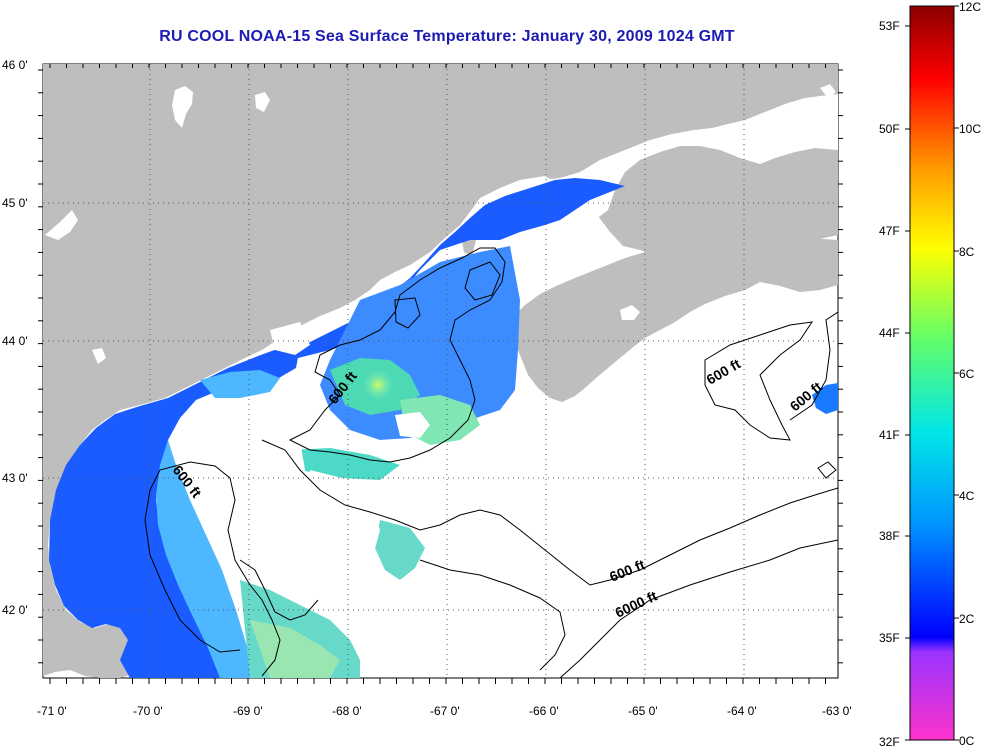 This screenshot has width=984, height=754. Describe the element at coordinates (889, 129) in the screenshot. I see `colorbar-label-f: 50F` at that location.